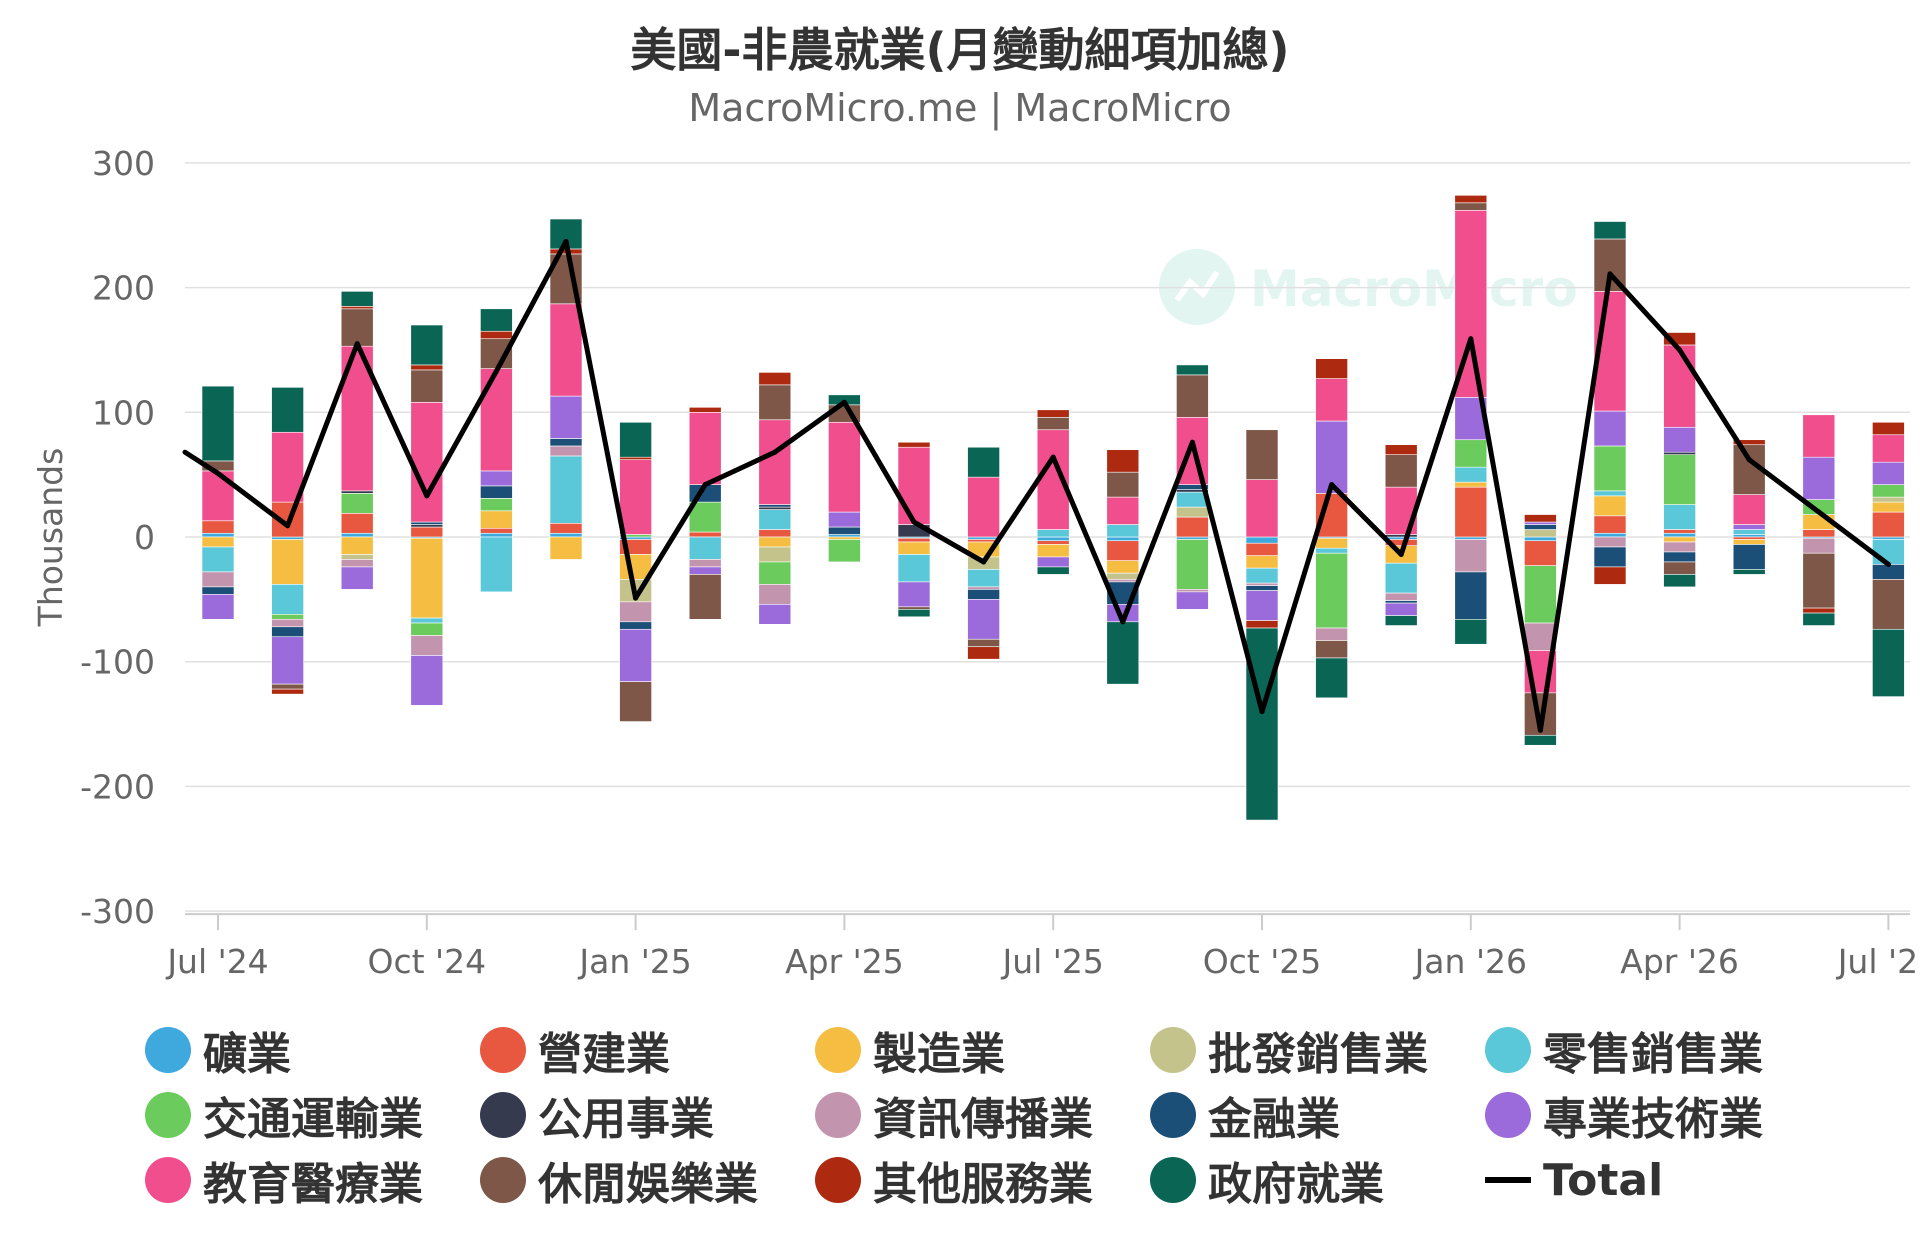  Describe the element at coordinates (123, 163) in the screenshot. I see `y-tick-label: 300` at that location.